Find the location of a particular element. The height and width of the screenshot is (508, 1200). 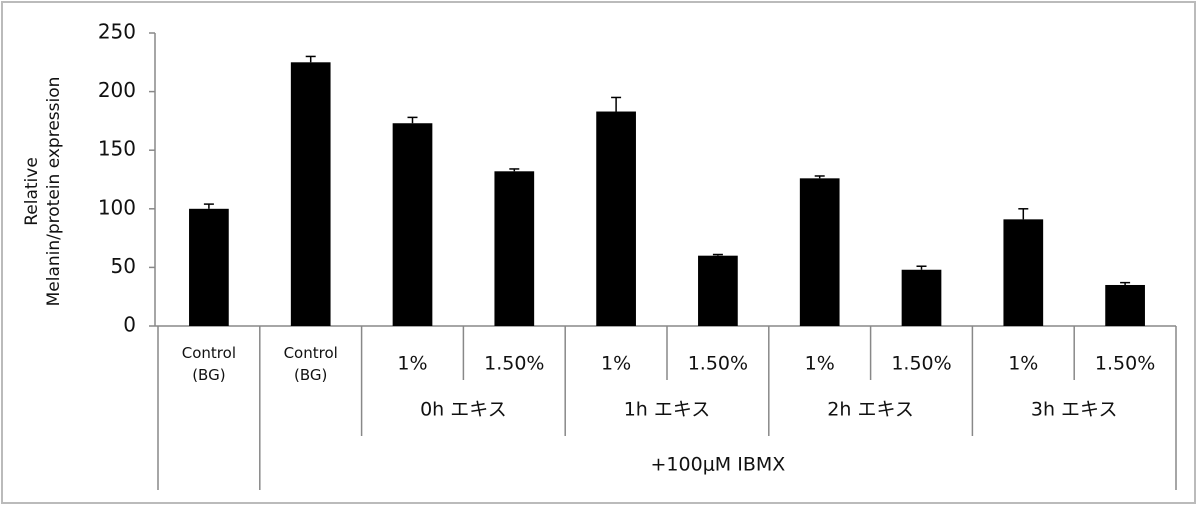

y-axis-label: Relative is located at coordinates (32, 191).